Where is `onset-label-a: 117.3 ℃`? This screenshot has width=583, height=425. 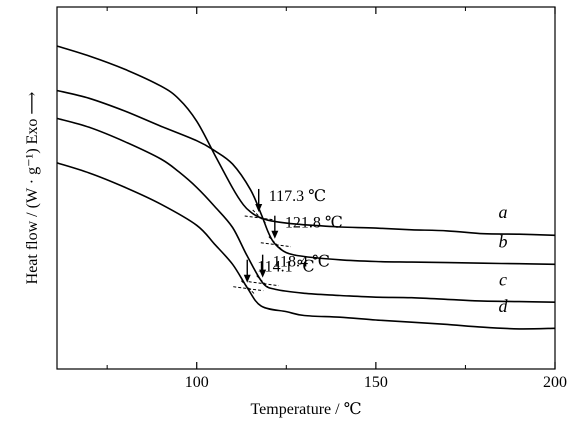
onset-label-a: 117.3 ℃ is located at coordinates (297, 196).